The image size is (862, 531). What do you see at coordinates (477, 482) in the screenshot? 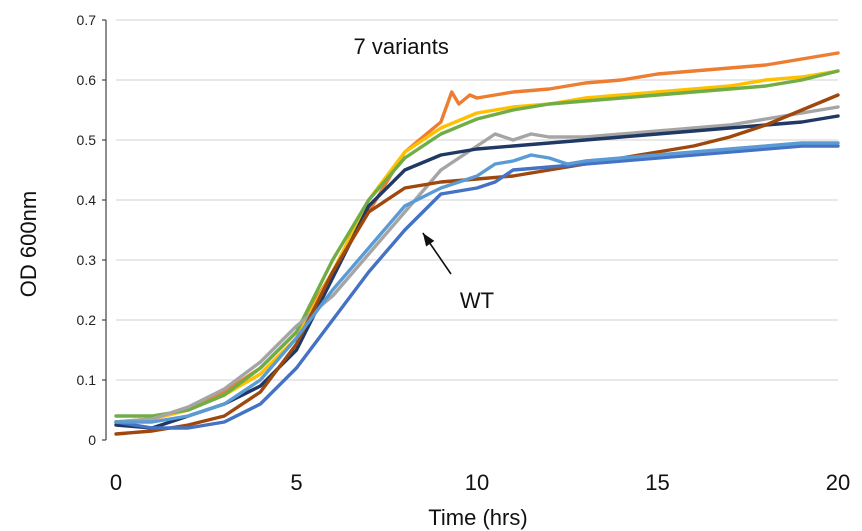
I see `x-tick-label-2: 10` at bounding box center [477, 482].